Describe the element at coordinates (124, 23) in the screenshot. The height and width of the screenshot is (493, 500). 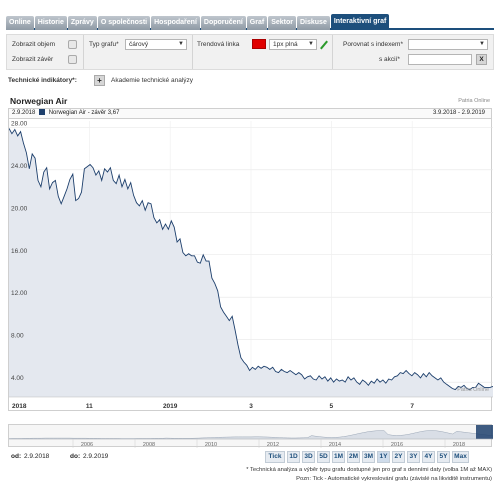
I see `tab-o-spole-nosti: O společnosti` at that location.